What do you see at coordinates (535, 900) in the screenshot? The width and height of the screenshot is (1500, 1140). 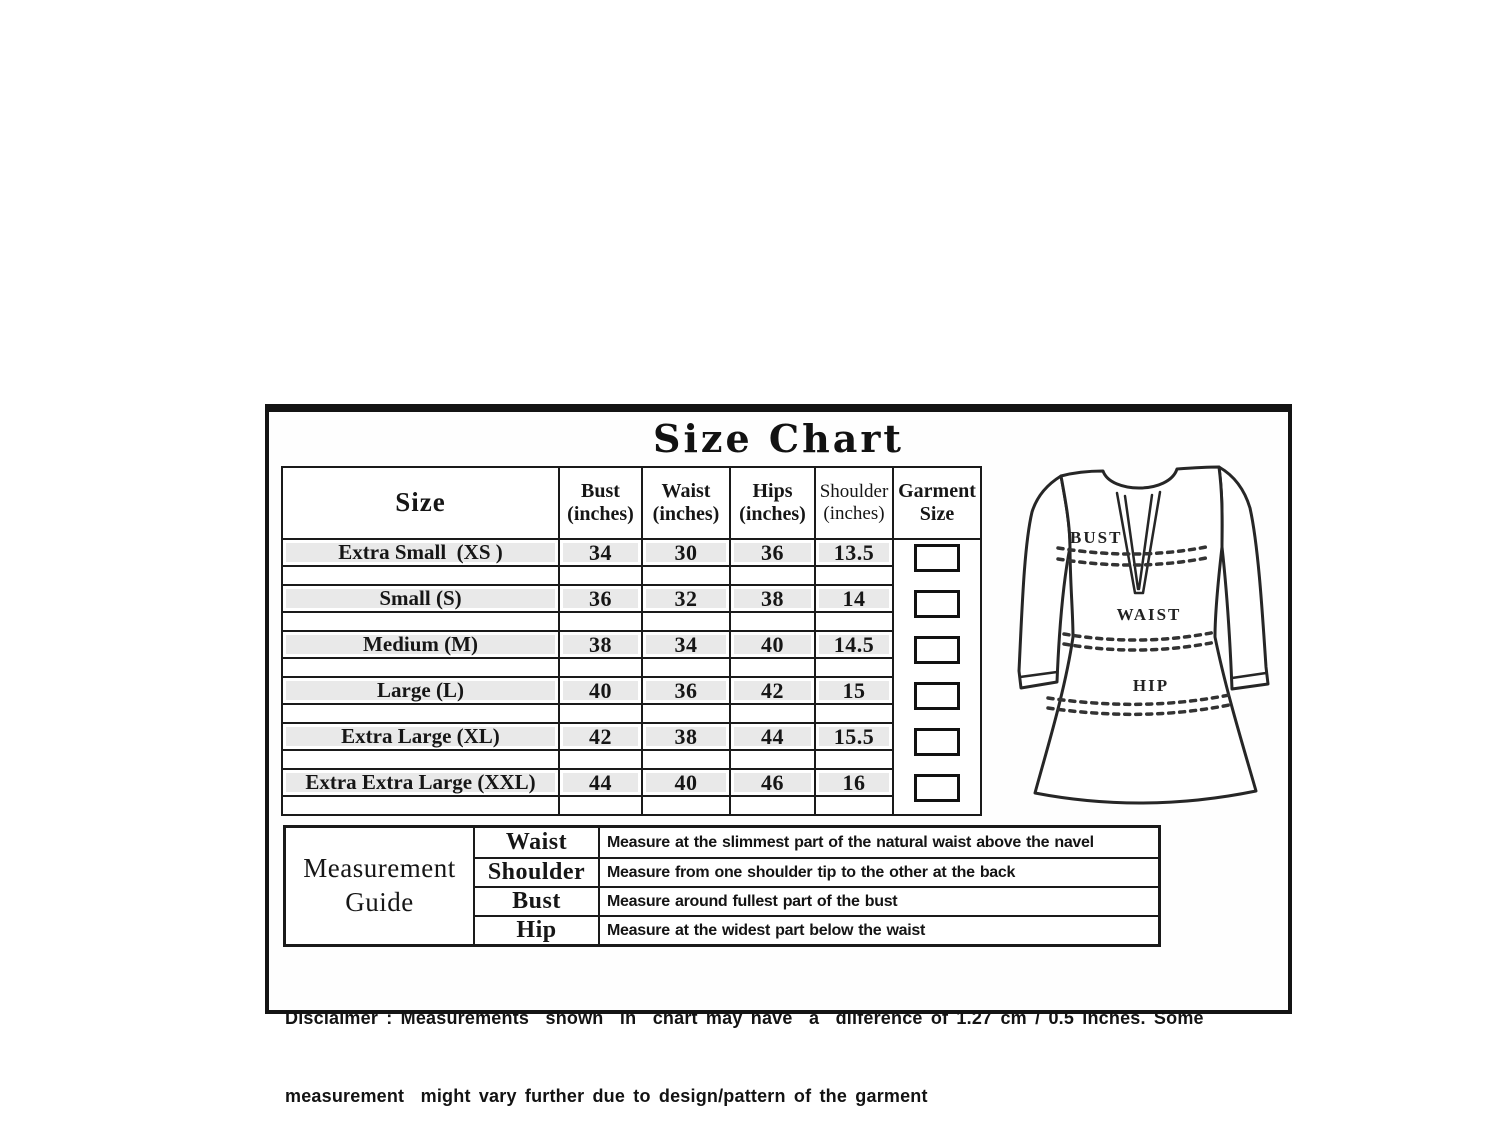 I see `guide-term-bust: Bust` at bounding box center [535, 900].